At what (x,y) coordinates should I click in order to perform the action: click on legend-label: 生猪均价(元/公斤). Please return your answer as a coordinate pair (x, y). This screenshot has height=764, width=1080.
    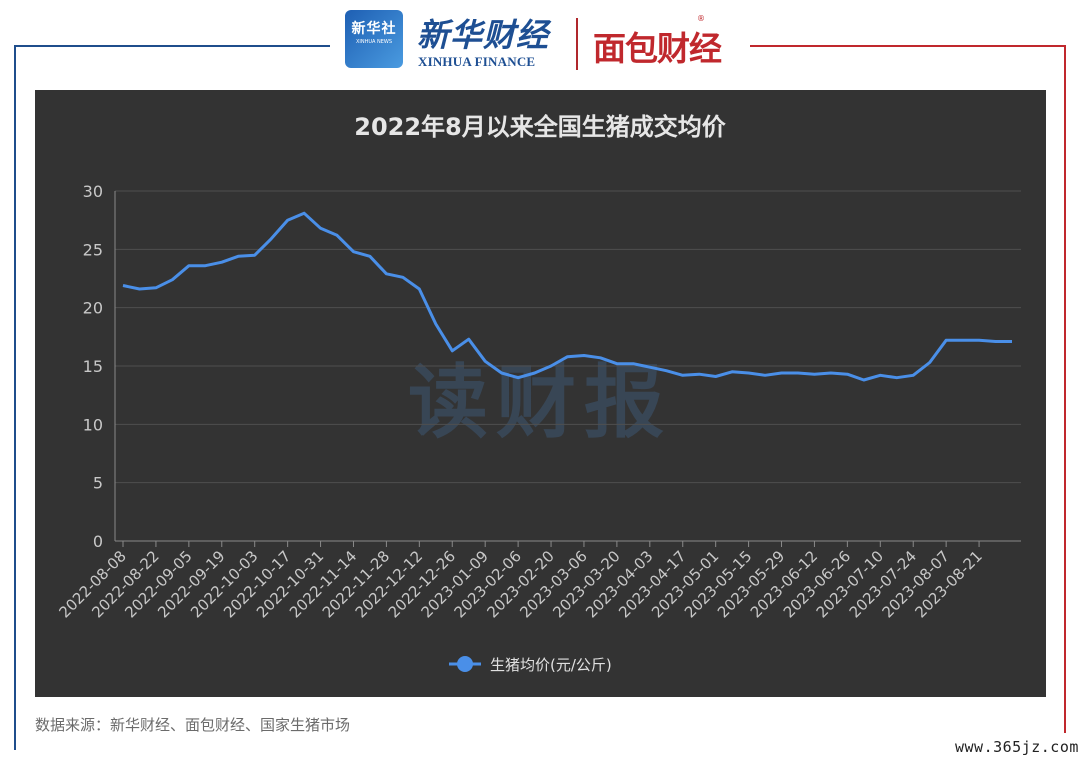
    Looking at the image, I should click on (551, 665).